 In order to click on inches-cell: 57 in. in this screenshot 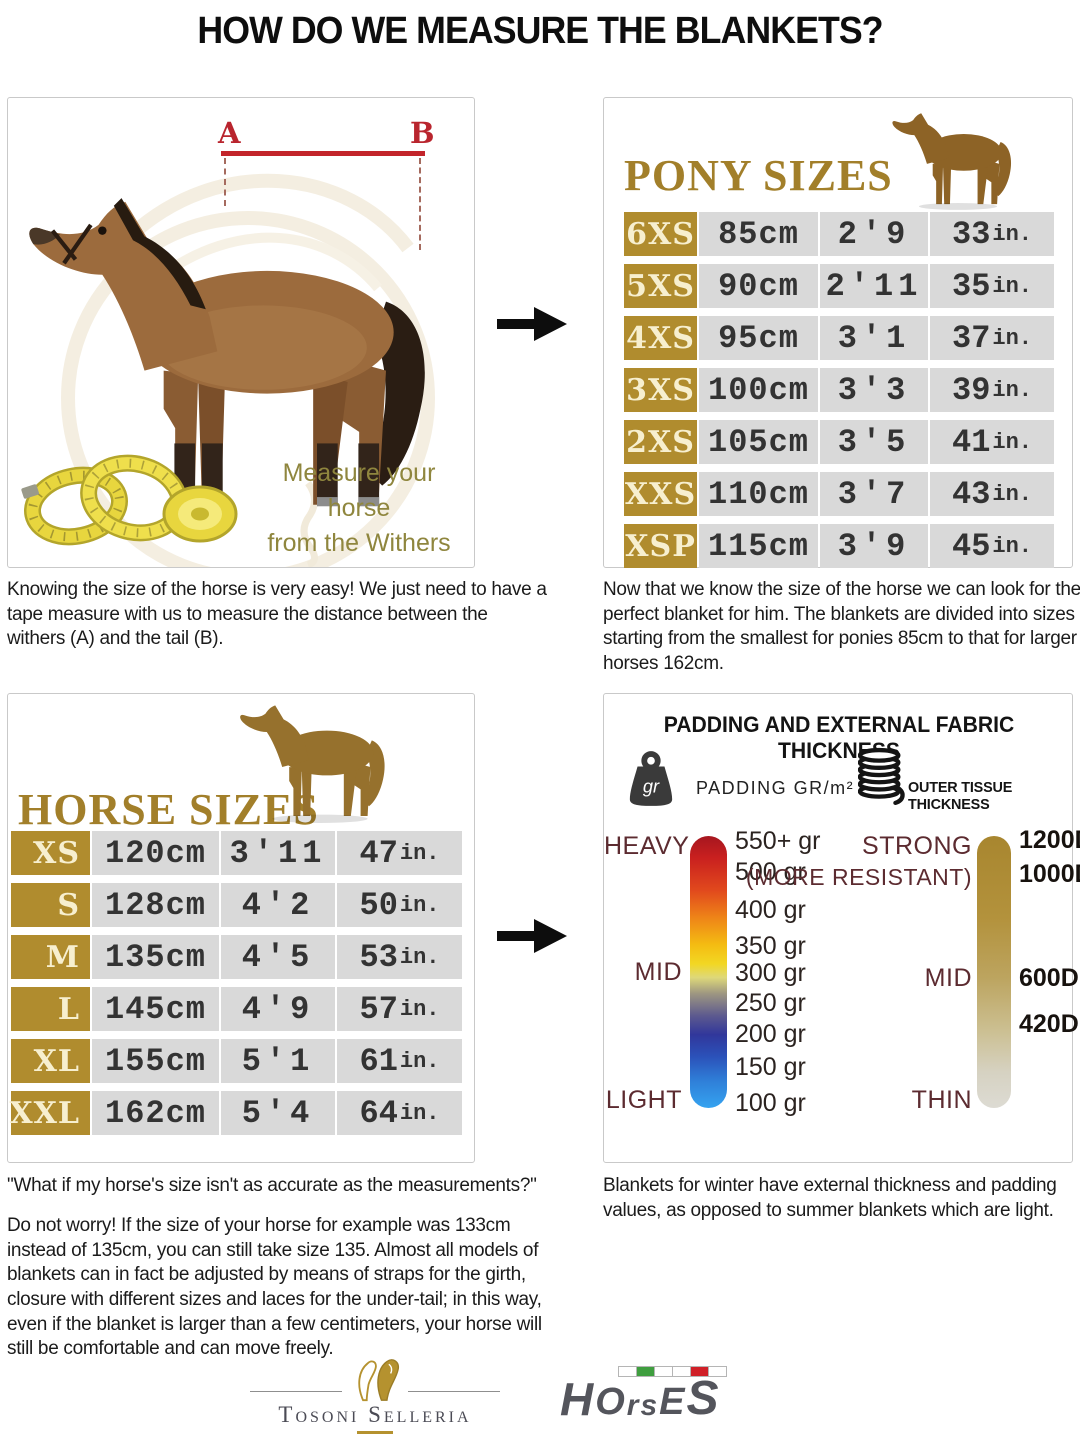, I will do `click(399, 1009)`.